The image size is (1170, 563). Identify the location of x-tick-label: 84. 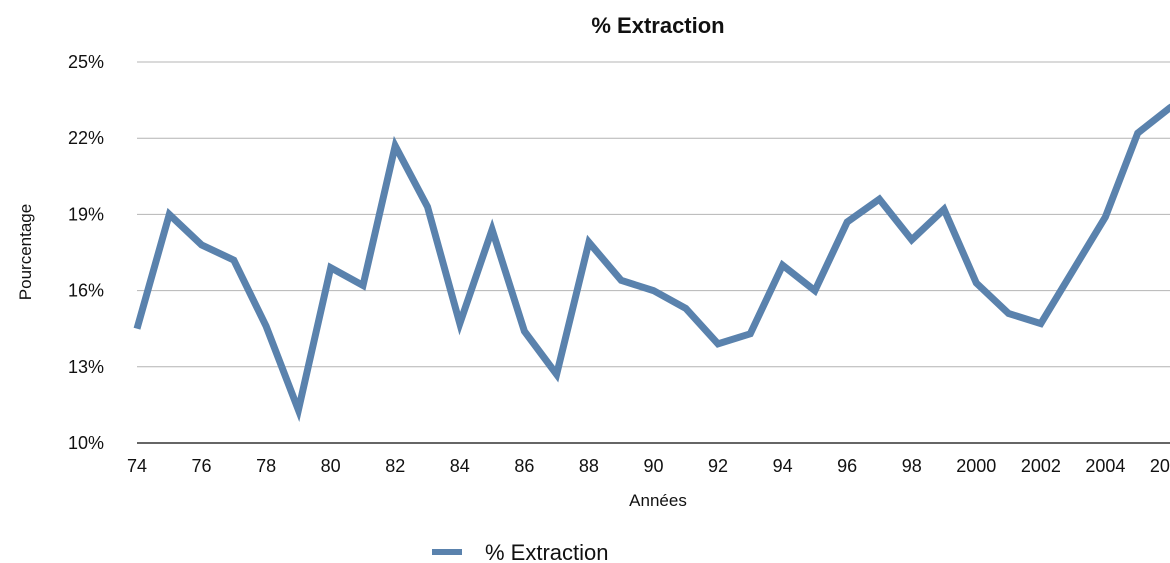
(460, 466).